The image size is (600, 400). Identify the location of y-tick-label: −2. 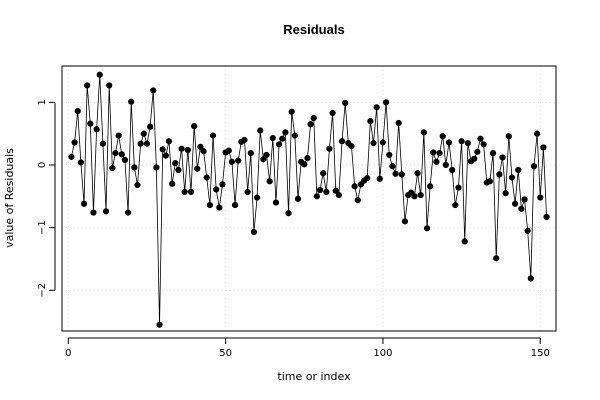
(42, 290).